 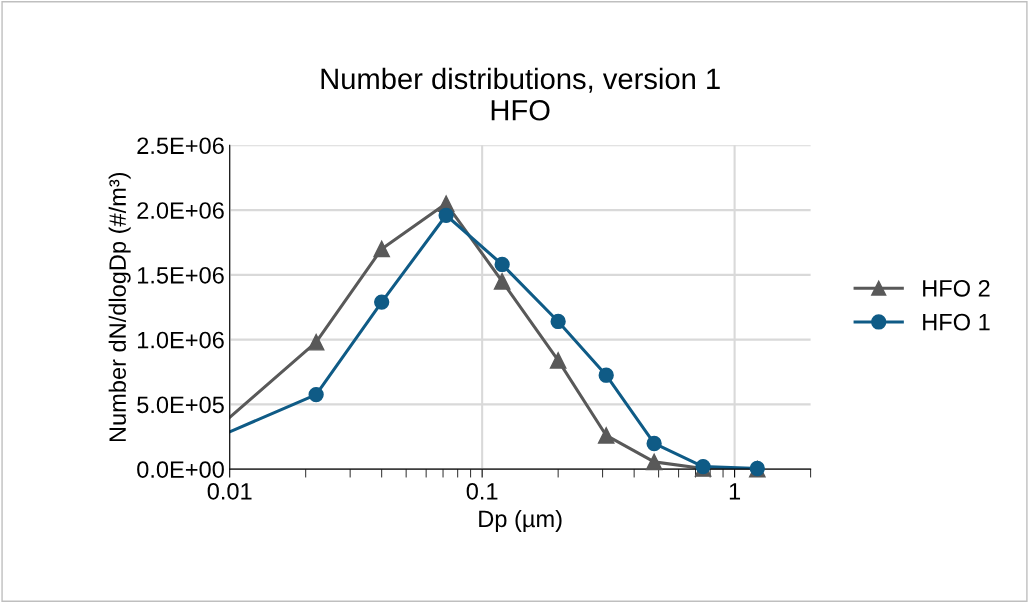 I want to click on y-tick-label: 1.5E+06, so click(x=181, y=275).